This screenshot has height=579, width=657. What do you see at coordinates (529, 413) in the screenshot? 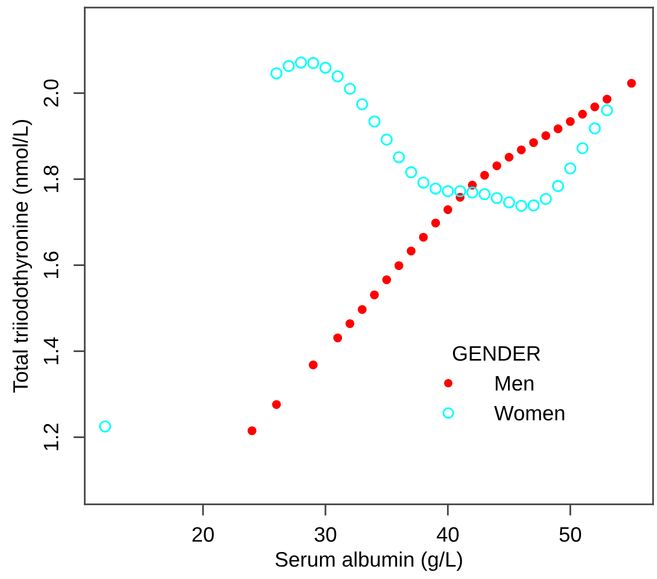
I see `legend-label: Women` at bounding box center [529, 413].